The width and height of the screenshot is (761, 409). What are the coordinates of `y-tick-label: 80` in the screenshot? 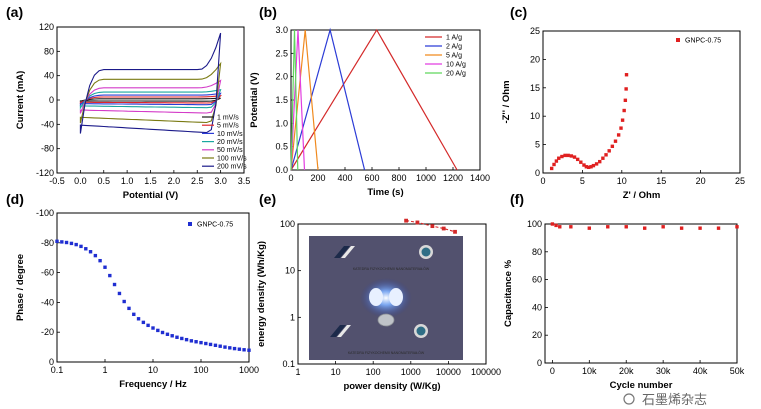 It's located at (537, 252).